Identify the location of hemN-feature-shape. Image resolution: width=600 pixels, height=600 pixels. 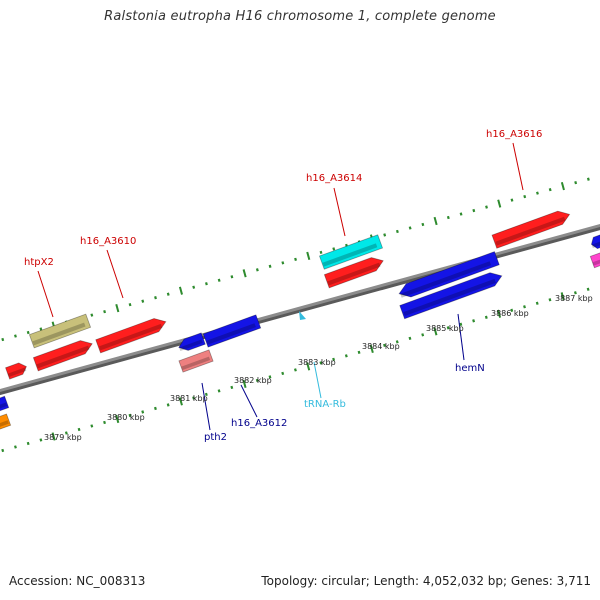
(451, 296).